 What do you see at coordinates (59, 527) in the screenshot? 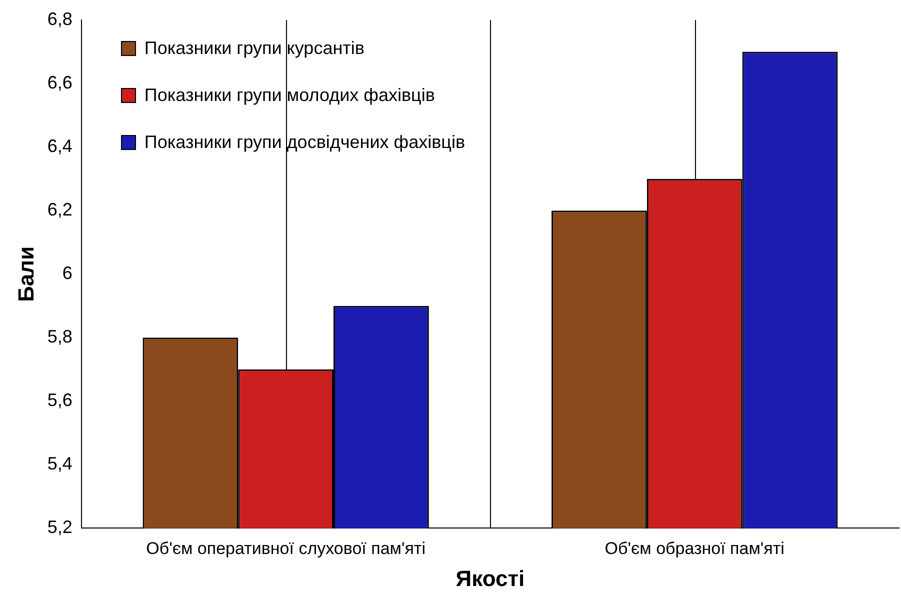
I see `y-tick-label: 5,2` at bounding box center [59, 527].